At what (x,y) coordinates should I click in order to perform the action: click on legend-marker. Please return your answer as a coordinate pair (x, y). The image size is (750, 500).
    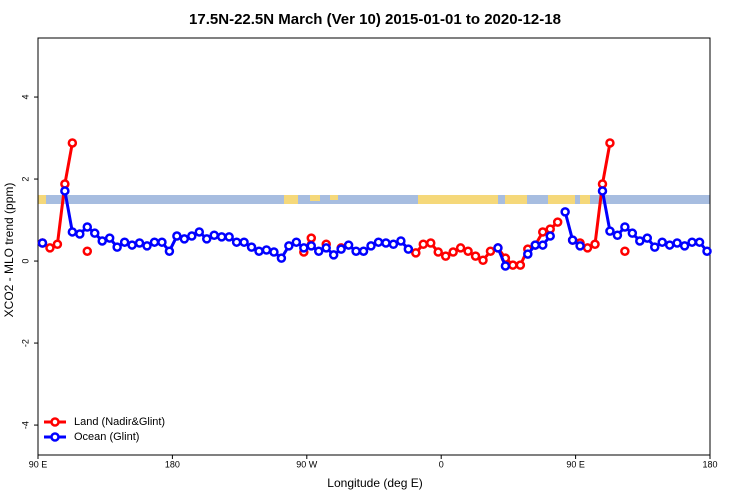
    Looking at the image, I should click on (55, 437).